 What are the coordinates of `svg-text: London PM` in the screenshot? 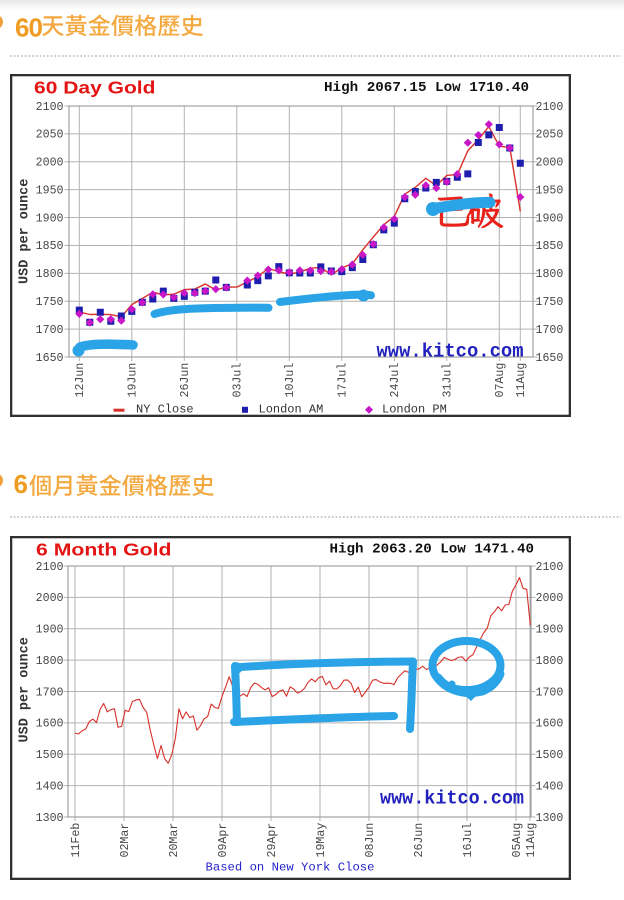 It's located at (414, 410).